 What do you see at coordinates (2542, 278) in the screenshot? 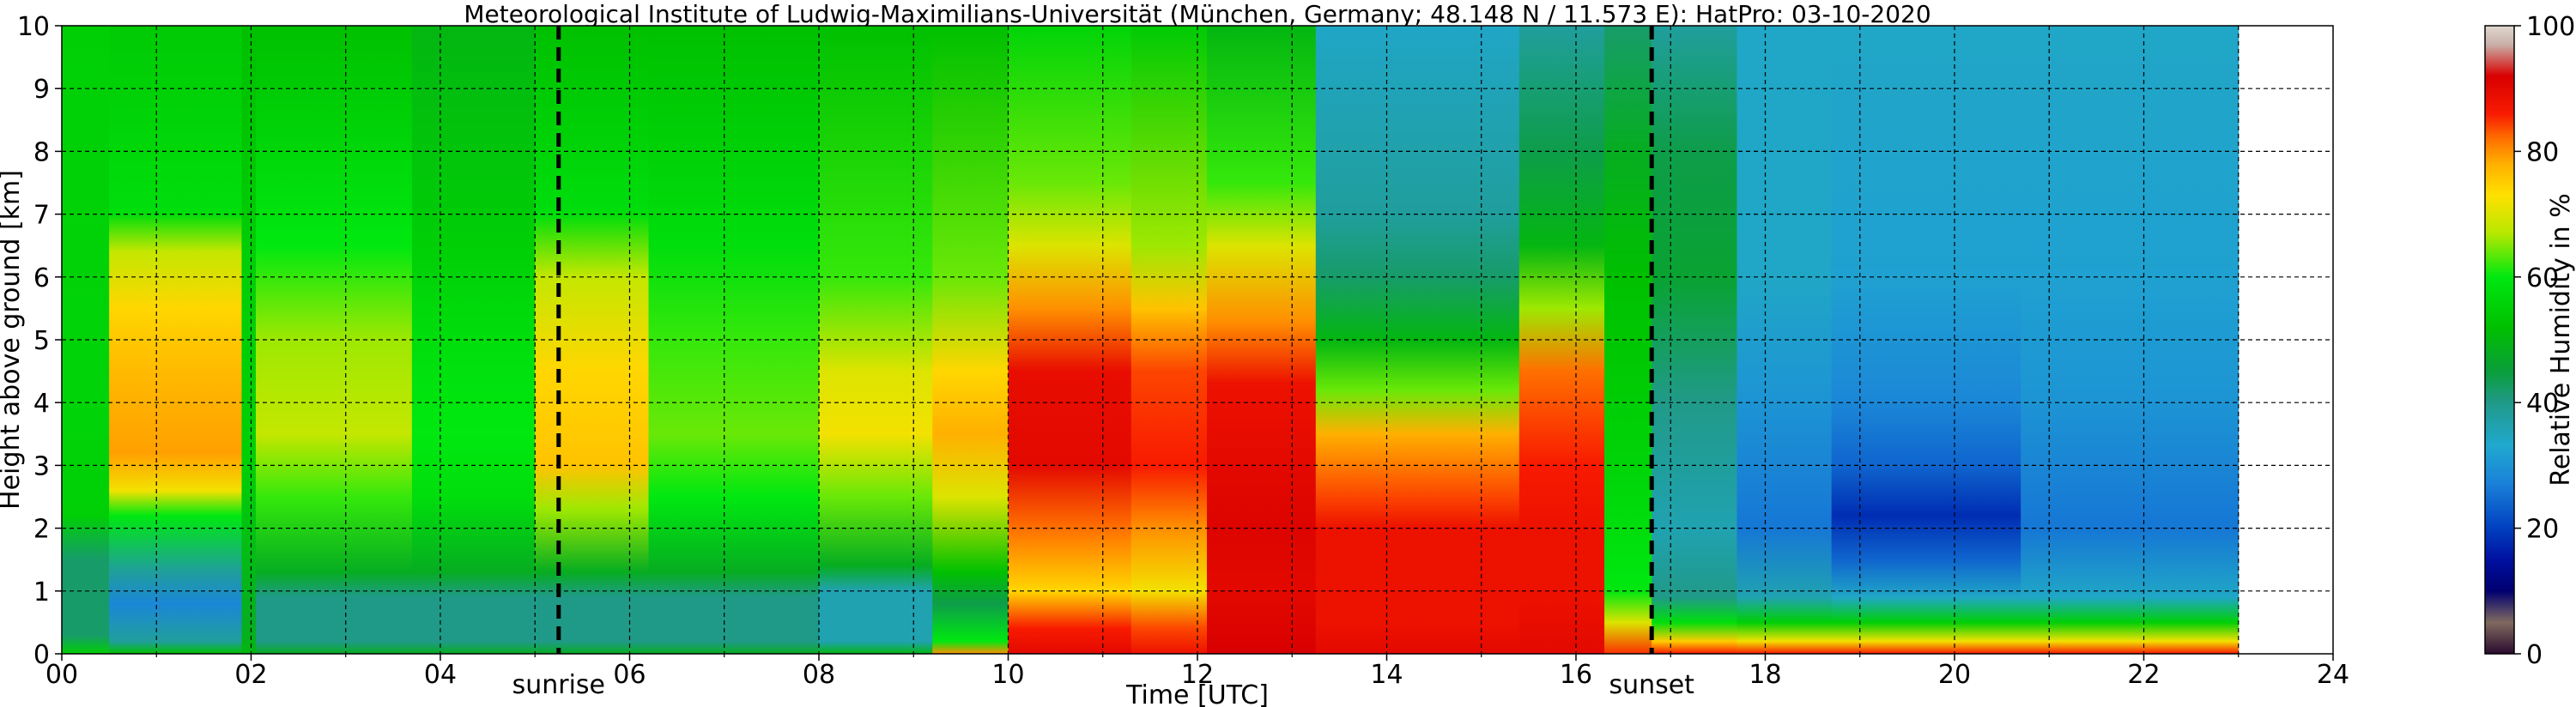
I see `colorbar-tick-label: 60` at bounding box center [2542, 278].